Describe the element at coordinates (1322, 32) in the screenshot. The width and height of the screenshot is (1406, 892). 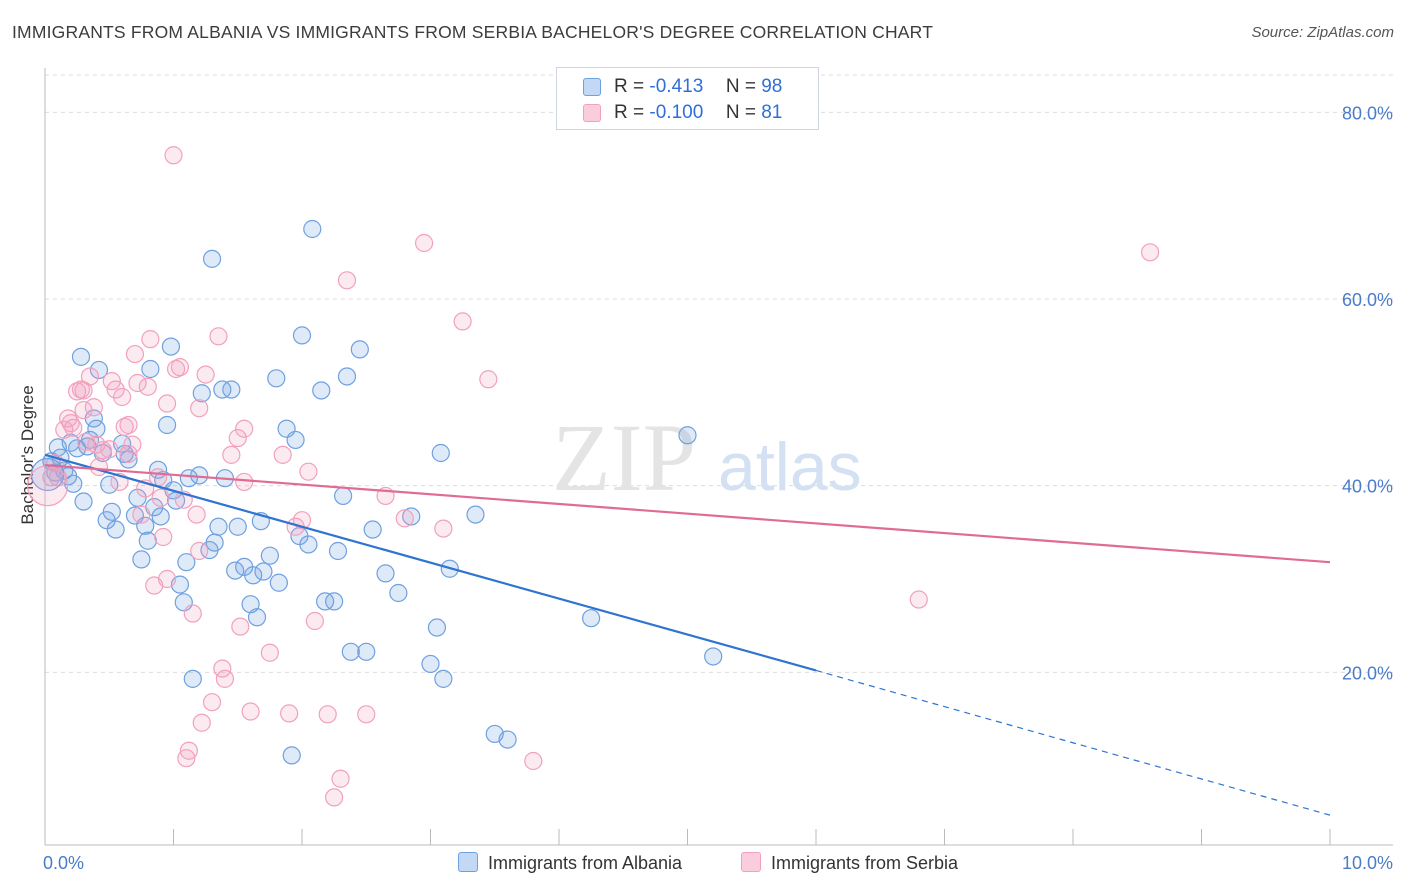
I see `source-label: Source: ZipAtlas.com` at that location.